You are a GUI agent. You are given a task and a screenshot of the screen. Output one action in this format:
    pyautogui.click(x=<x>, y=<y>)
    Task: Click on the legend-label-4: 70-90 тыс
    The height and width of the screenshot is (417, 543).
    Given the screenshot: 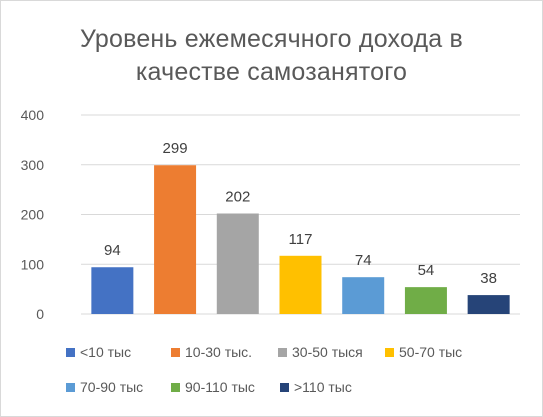 What is the action you would take?
    pyautogui.click(x=111, y=387)
    